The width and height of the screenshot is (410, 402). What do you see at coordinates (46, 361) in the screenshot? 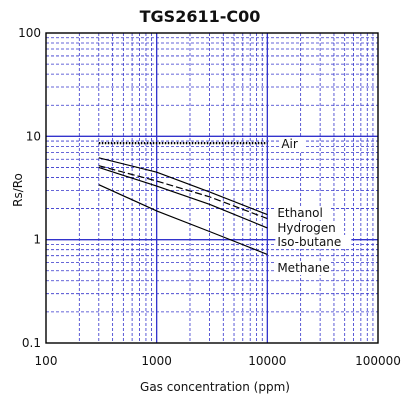
I see `x-tick-label: 100` at bounding box center [46, 361].